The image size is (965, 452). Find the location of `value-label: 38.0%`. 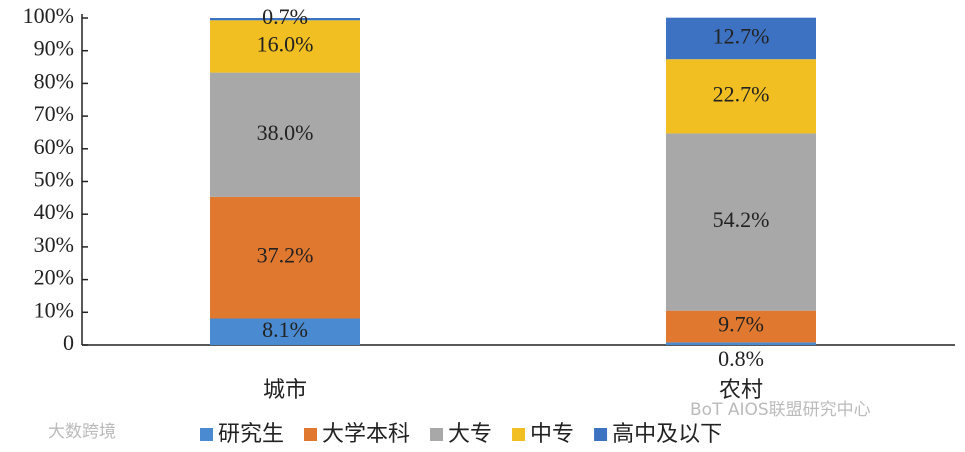

value-label: 38.0% is located at coordinates (285, 132).